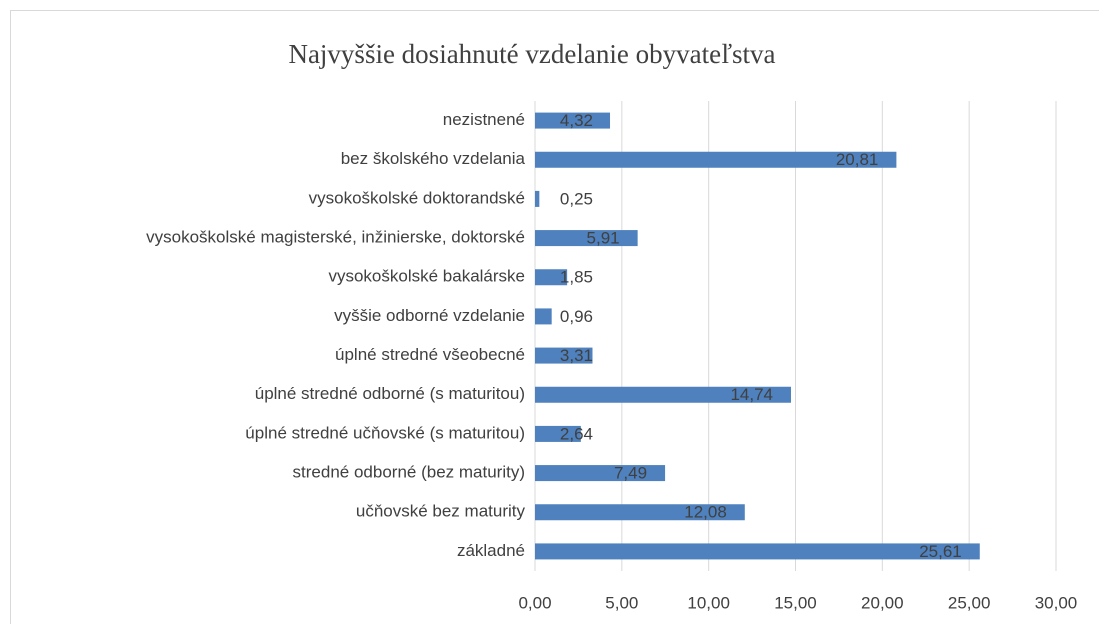  What do you see at coordinates (857, 159) in the screenshot?
I see `data-label: 20,81` at bounding box center [857, 159].